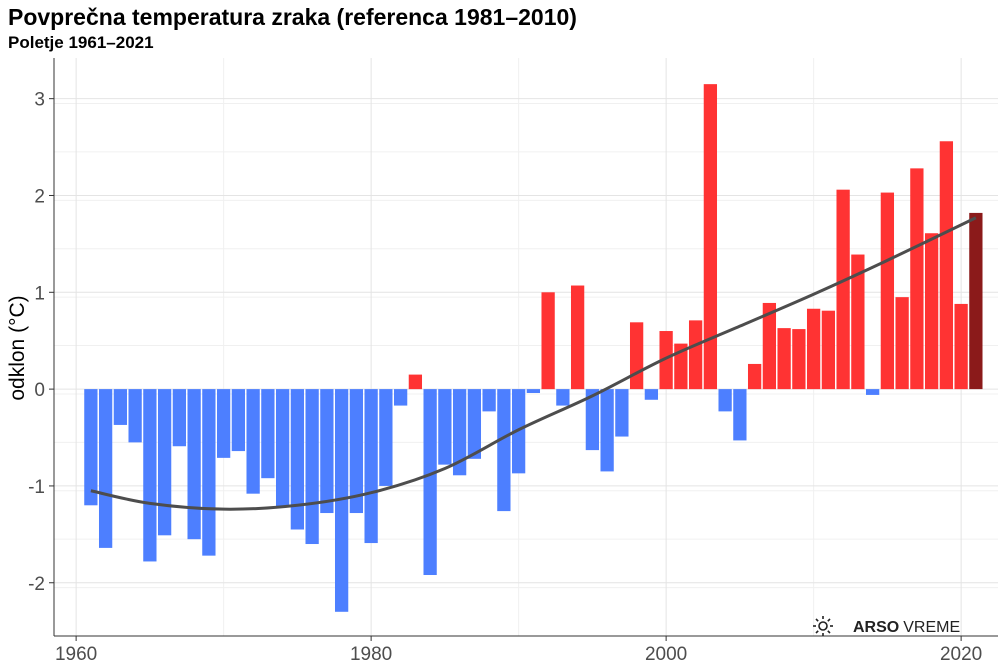 The image size is (1003, 668). What do you see at coordinates (858, 322) in the screenshot?
I see `bar-2013` at bounding box center [858, 322].